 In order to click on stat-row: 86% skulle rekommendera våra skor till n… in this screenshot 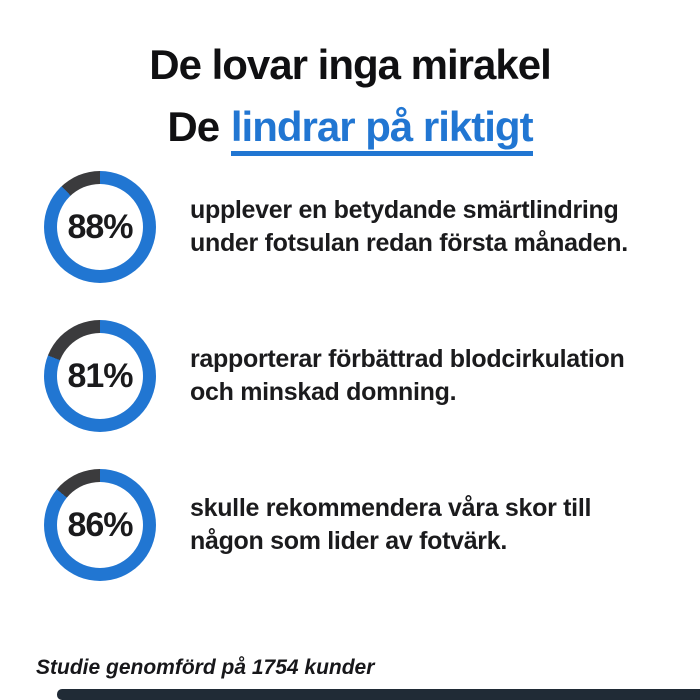, I will do `click(362, 525)`.